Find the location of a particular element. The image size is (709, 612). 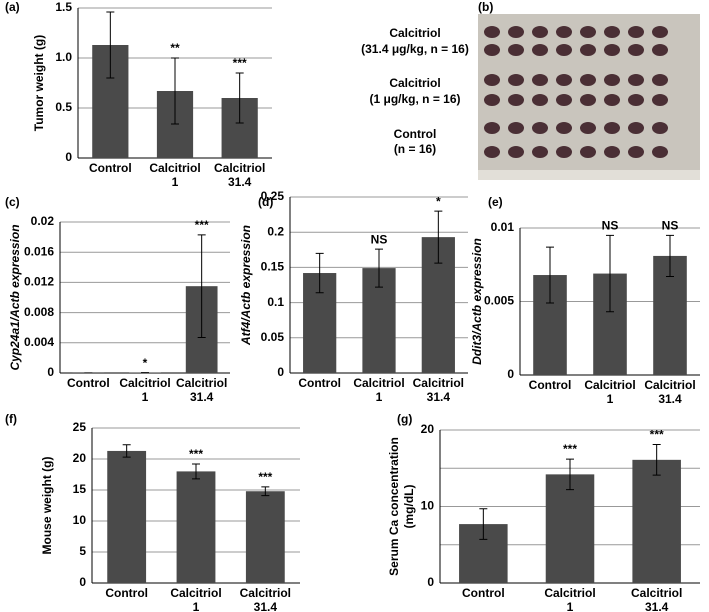

panel-label: (g) is located at coordinates (404, 419).